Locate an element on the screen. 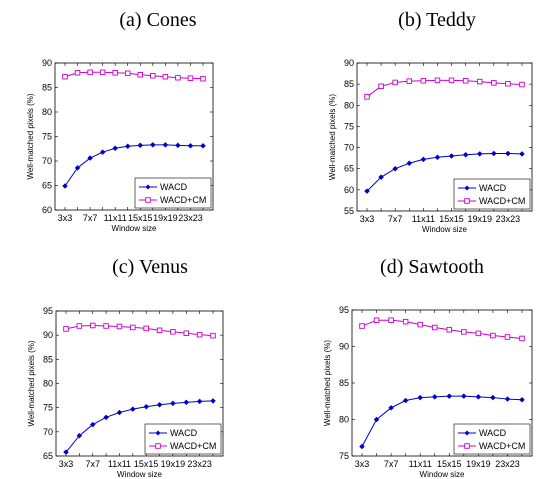  x-tick-label: 11x11 is located at coordinates (420, 464).